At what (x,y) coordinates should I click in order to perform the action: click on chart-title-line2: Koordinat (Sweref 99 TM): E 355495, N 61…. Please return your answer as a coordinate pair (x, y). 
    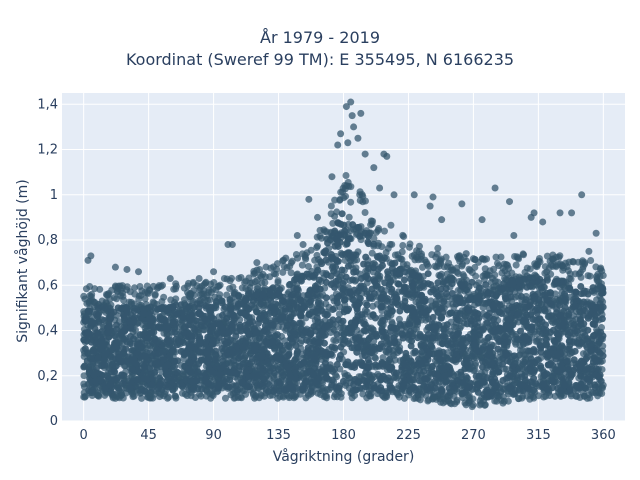
    Looking at the image, I should click on (320, 59).